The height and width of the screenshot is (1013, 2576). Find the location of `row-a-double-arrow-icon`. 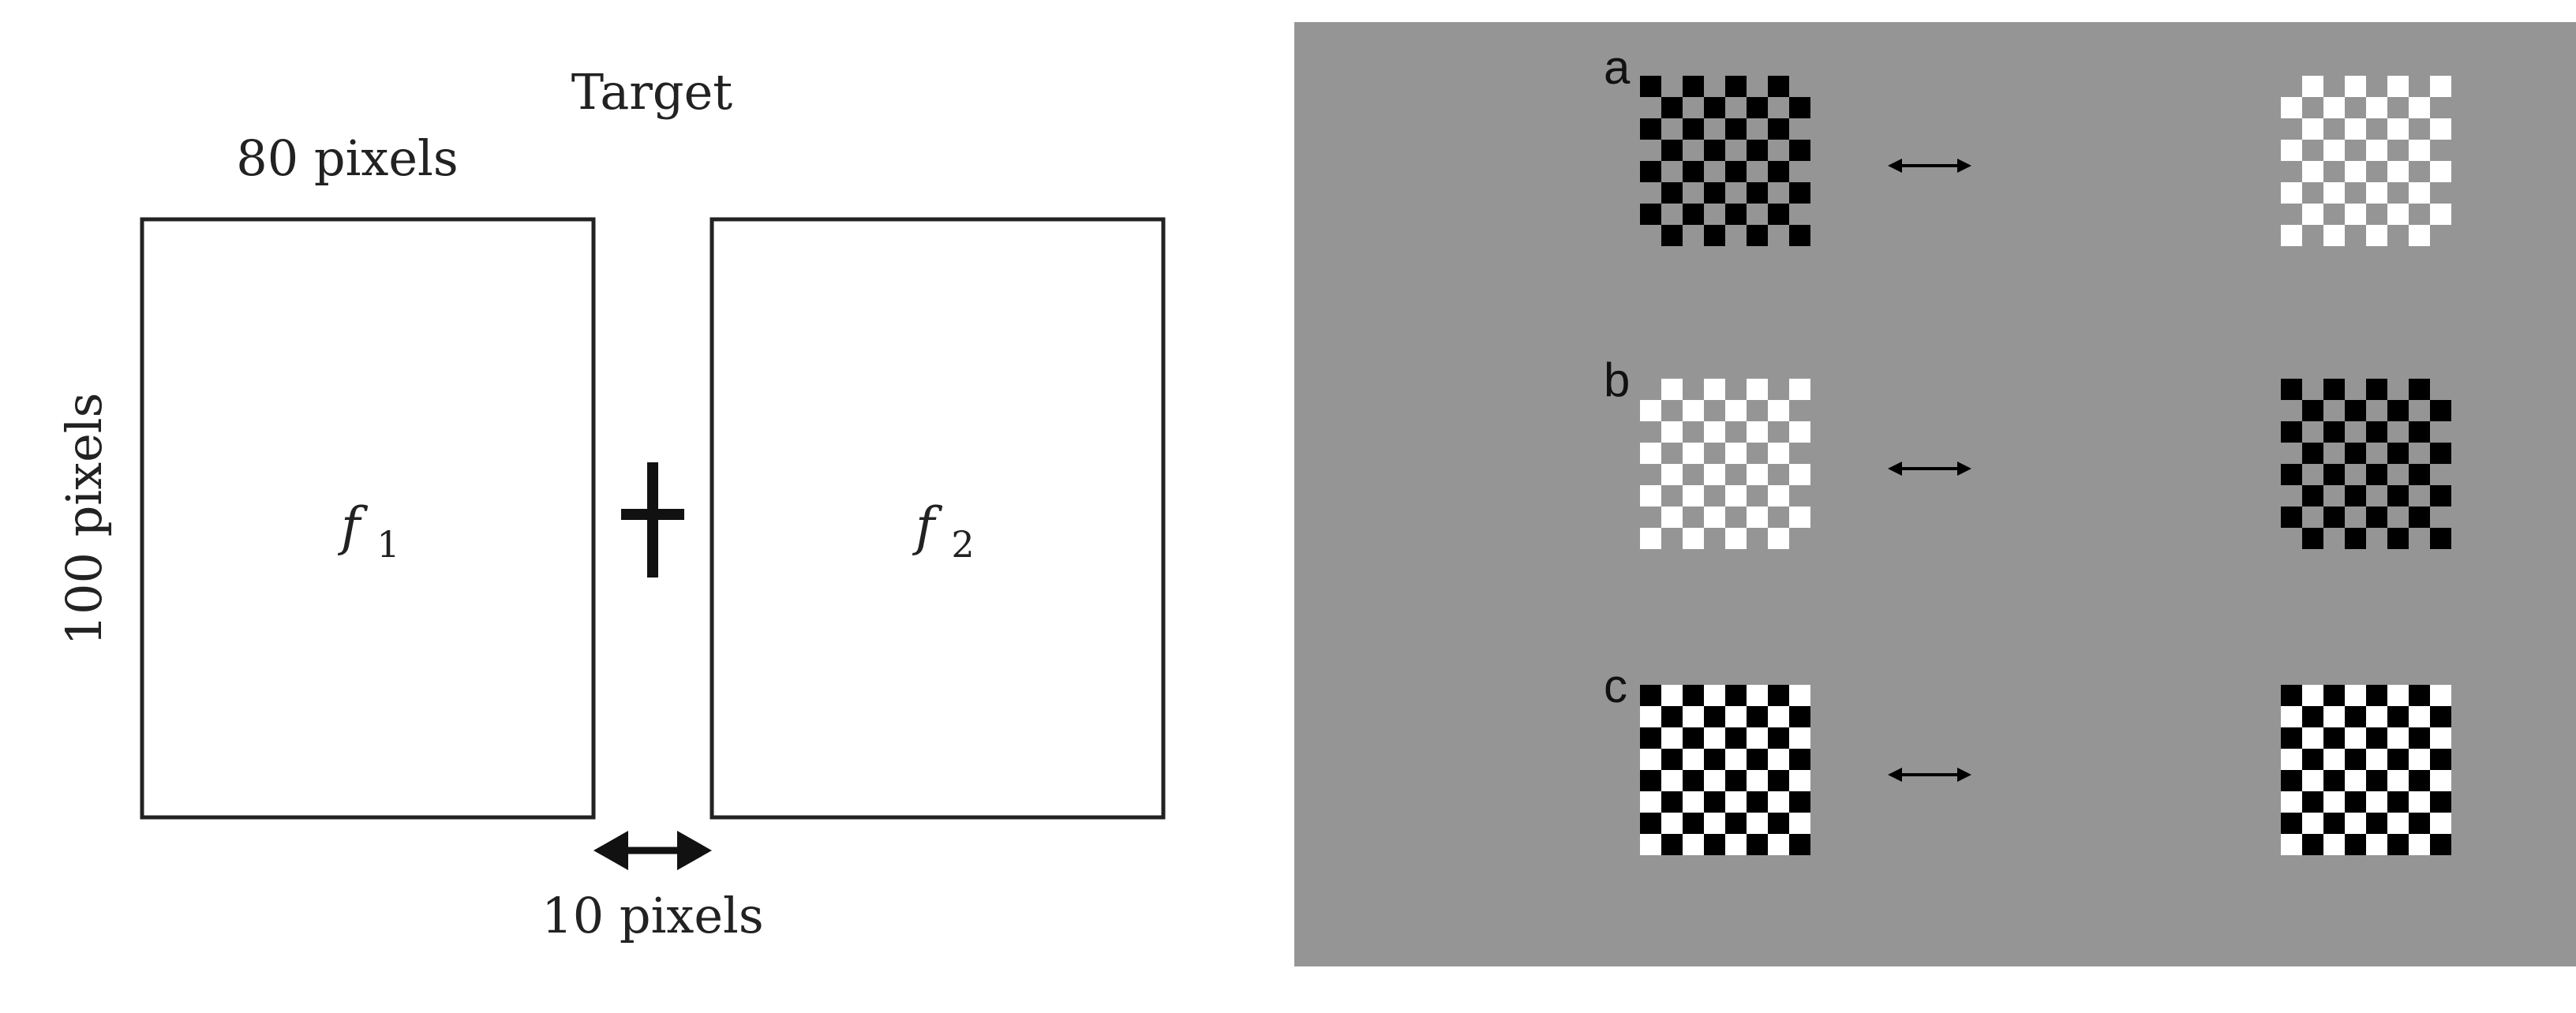

row-a-double-arrow-icon is located at coordinates (1929, 166).